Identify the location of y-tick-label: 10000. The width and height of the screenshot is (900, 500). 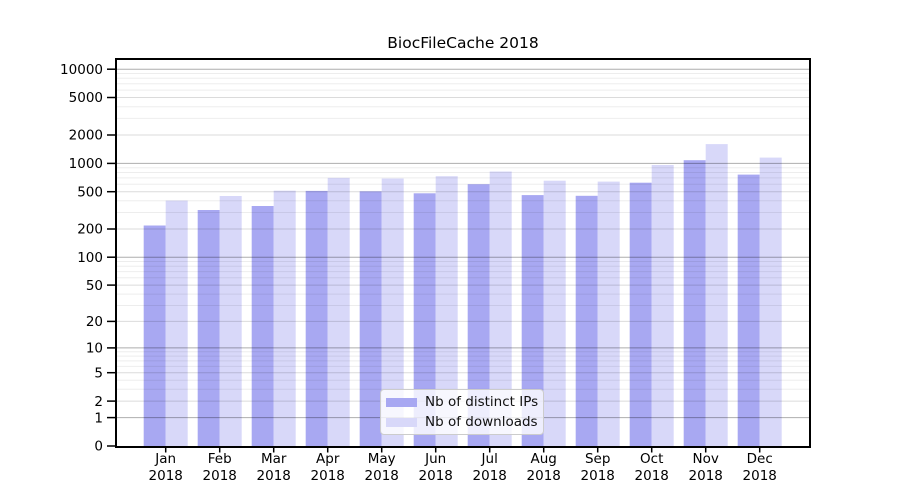
(81, 70).